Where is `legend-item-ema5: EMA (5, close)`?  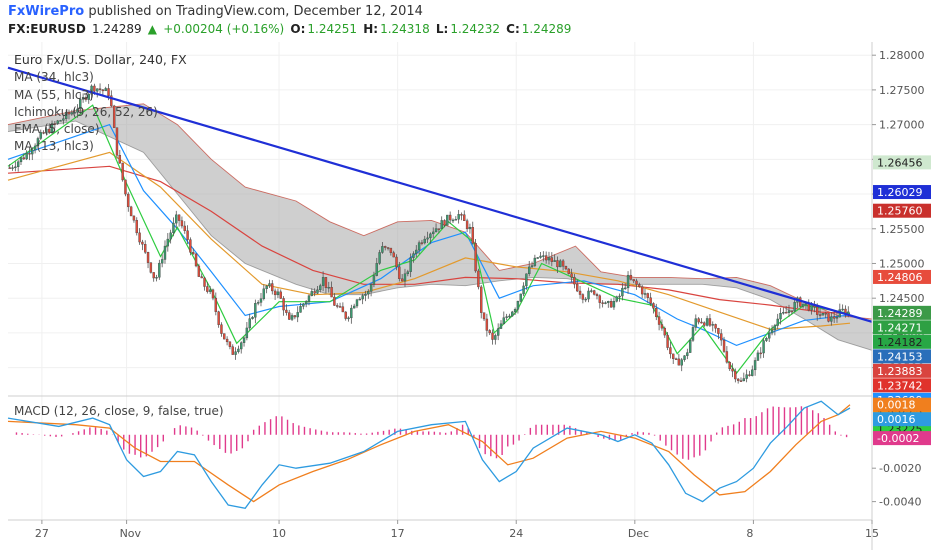
legend-item-ema5: EMA (5, close) is located at coordinates (57, 129).